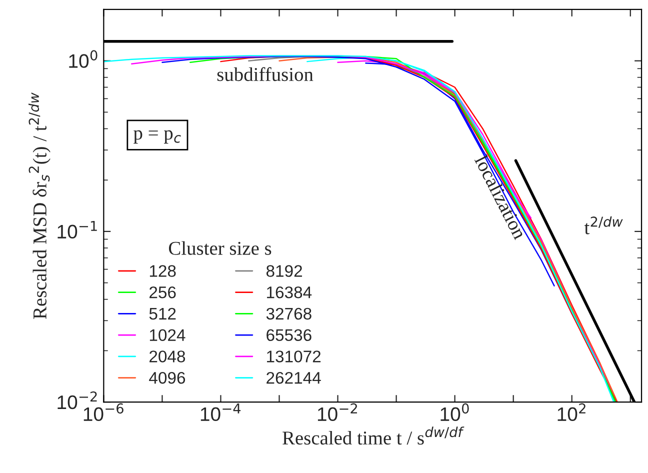 Image resolution: width=648 pixels, height=473 pixels. Describe the element at coordinates (284, 271) in the screenshot. I see `legend-label: 8192` at that location.